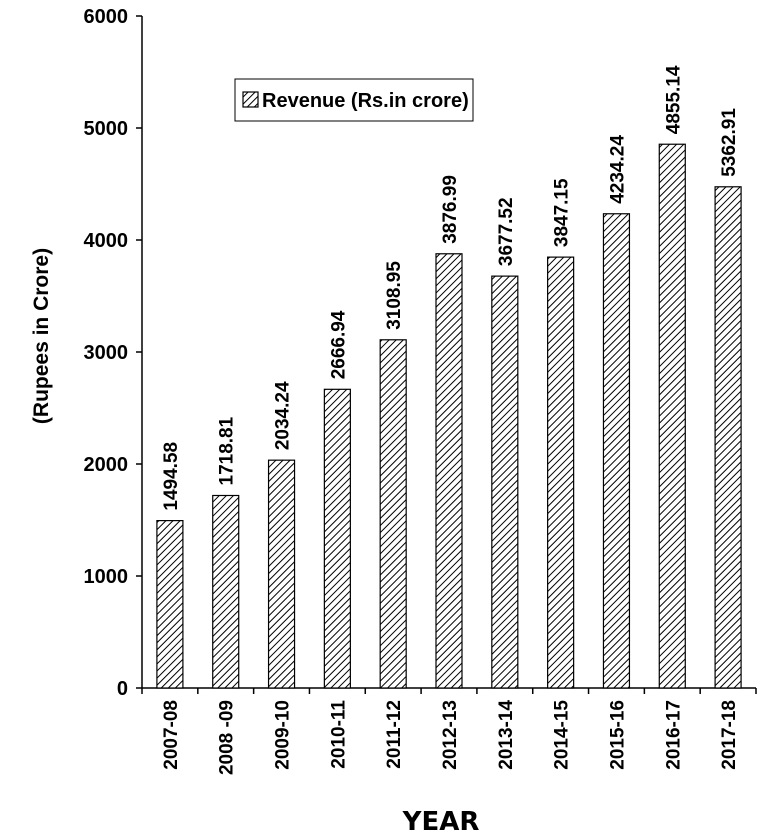 This screenshot has width=764, height=838. I want to click on legend-swatch, so click(250, 99).